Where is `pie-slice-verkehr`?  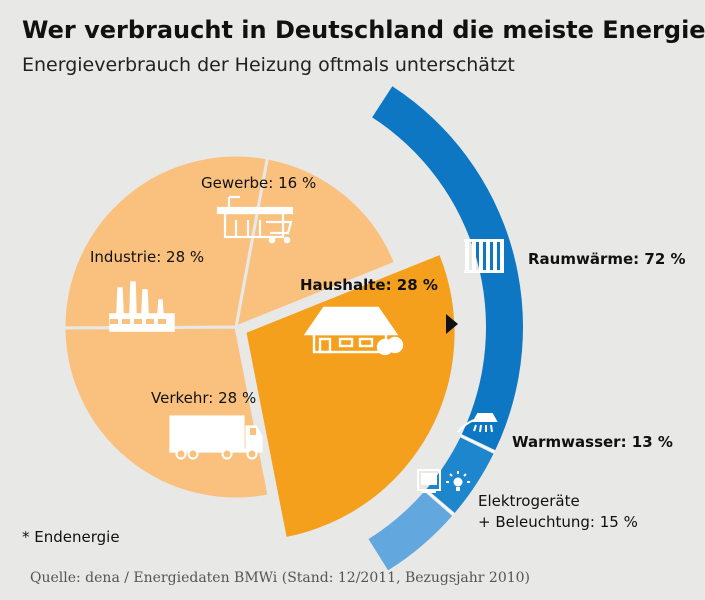 pie-slice-verkehr is located at coordinates (166, 413).